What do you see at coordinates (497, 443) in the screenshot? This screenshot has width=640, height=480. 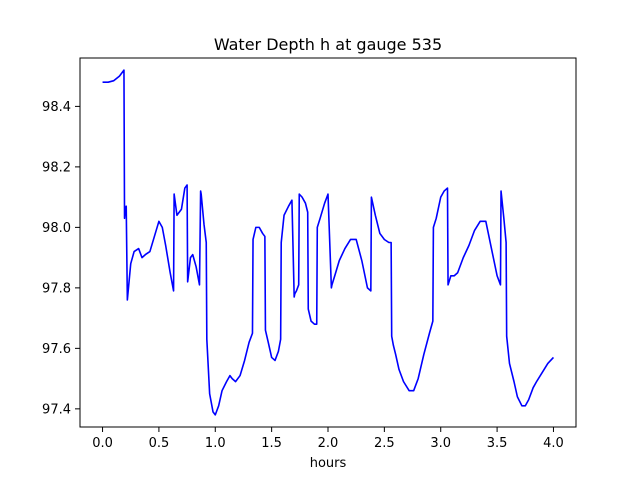 I see `x-tick-label: 3.5` at bounding box center [497, 443].